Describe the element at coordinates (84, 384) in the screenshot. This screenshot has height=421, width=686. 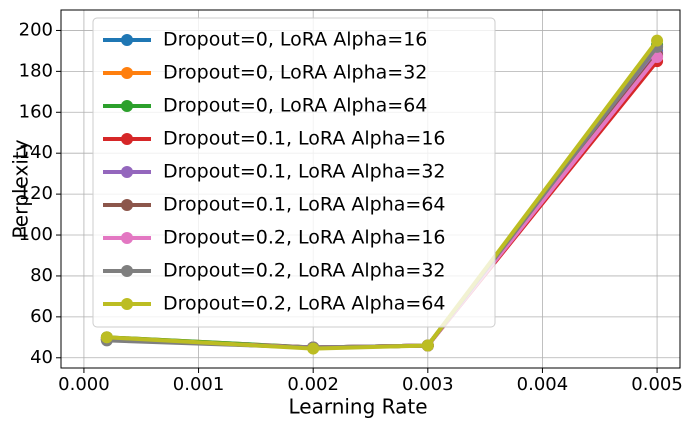
I see `x-tick-label: 0.000` at that location.